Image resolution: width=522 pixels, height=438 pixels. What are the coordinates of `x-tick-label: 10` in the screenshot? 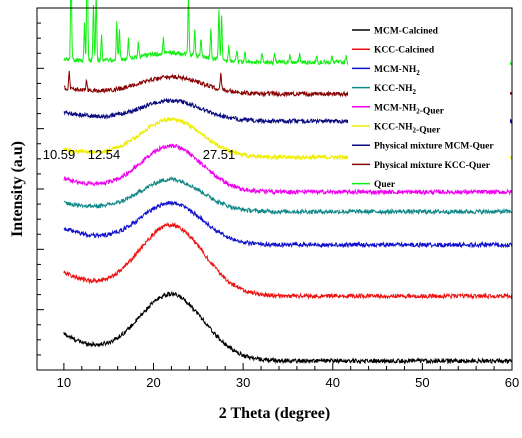 It's located at (64, 382).